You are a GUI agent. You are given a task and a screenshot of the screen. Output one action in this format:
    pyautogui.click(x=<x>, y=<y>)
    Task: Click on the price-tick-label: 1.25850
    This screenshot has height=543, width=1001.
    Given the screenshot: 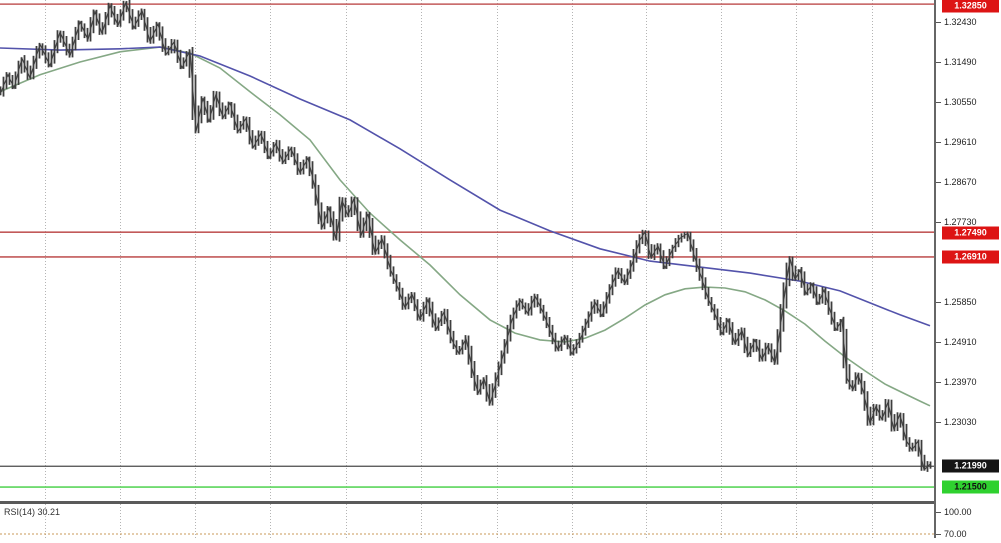 What is the action you would take?
    pyautogui.click(x=960, y=302)
    